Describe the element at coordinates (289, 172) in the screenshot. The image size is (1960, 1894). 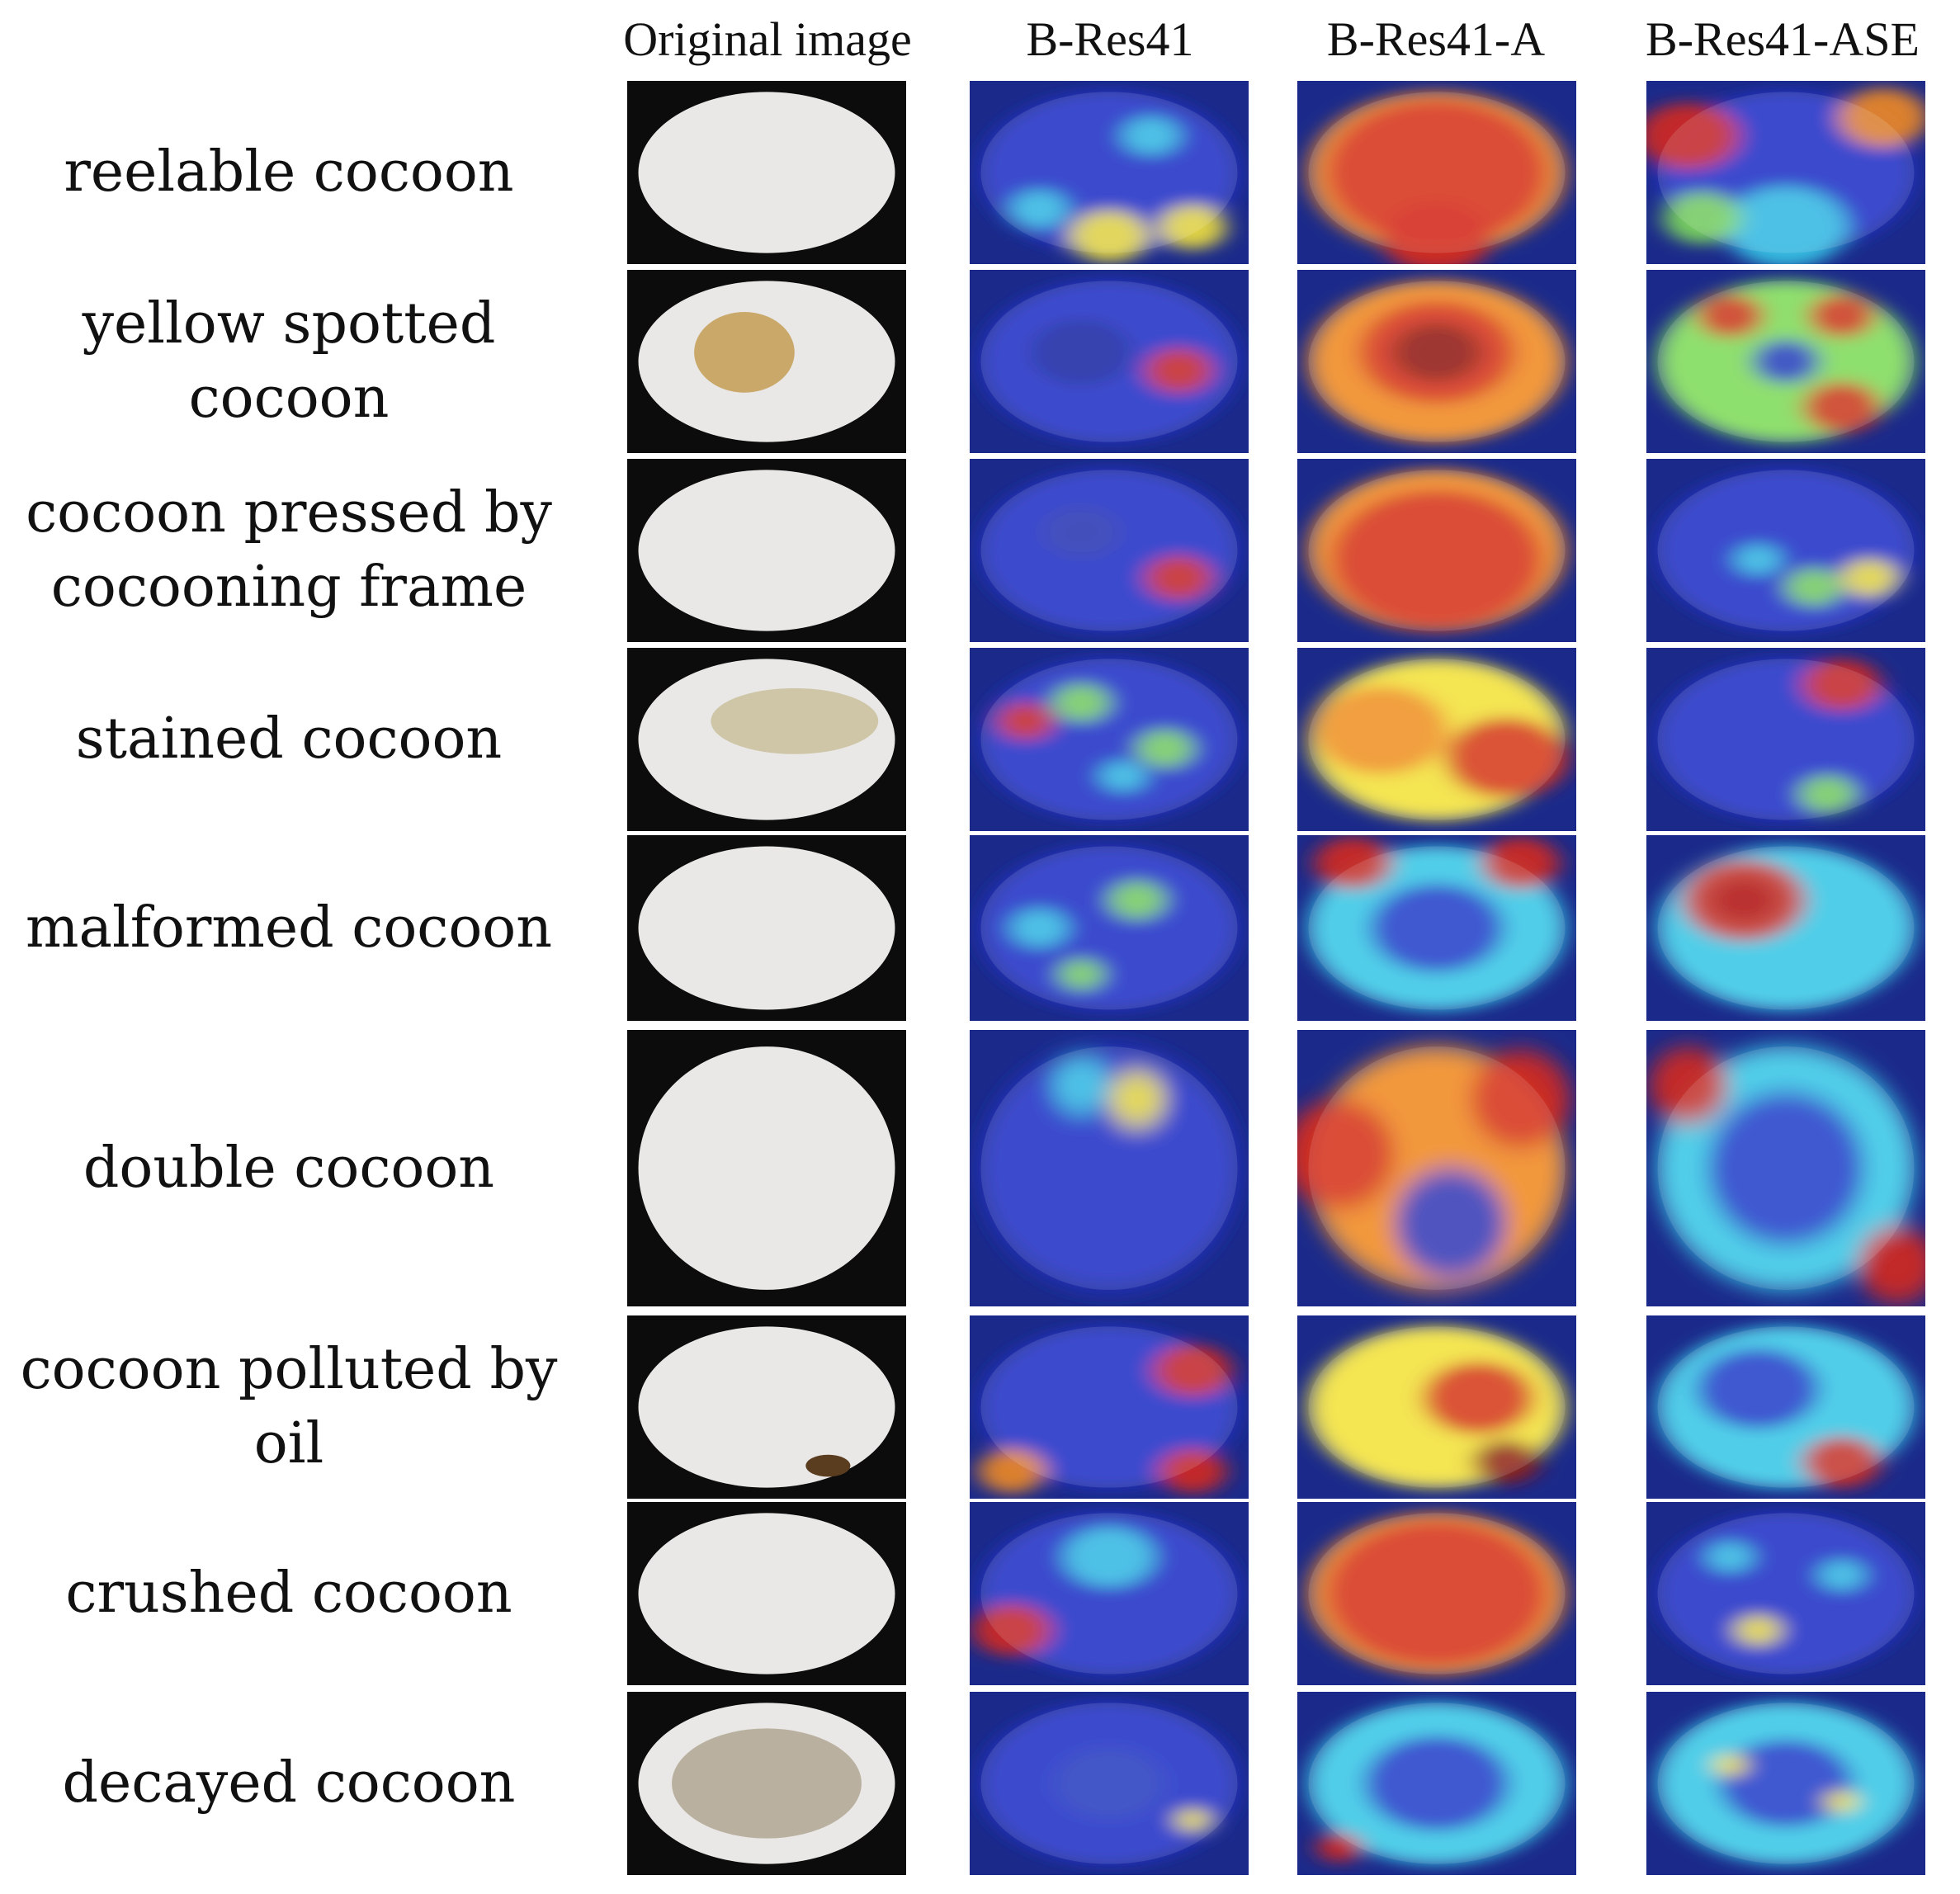
I see `row-label-reelable: reelable cocoon` at that location.